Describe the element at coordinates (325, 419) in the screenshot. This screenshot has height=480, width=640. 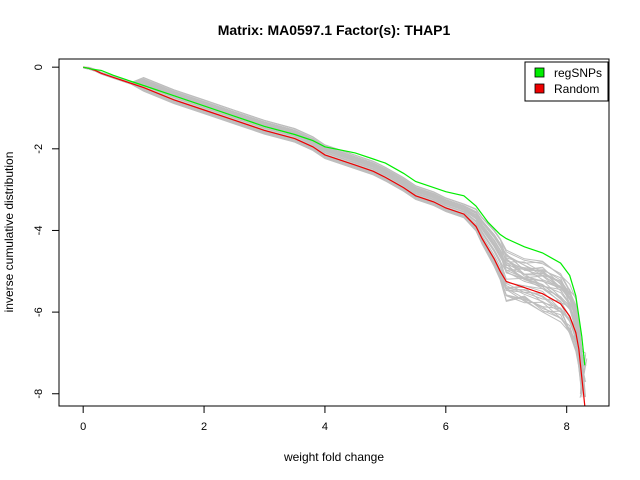
I see `x-axis: 0 2 4 6 8` at that location.